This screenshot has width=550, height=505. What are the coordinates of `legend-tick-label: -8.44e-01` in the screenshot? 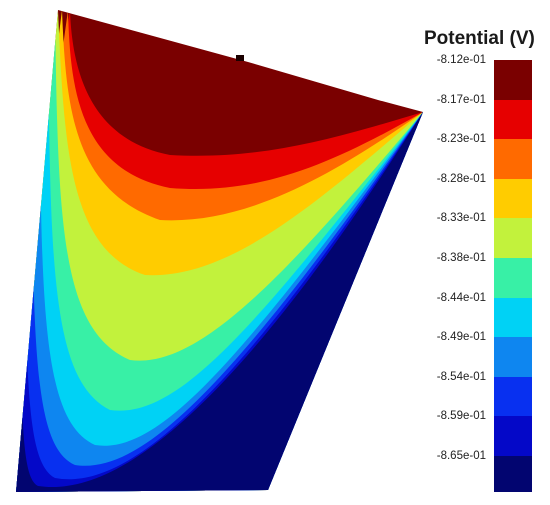 It's located at (461, 297).